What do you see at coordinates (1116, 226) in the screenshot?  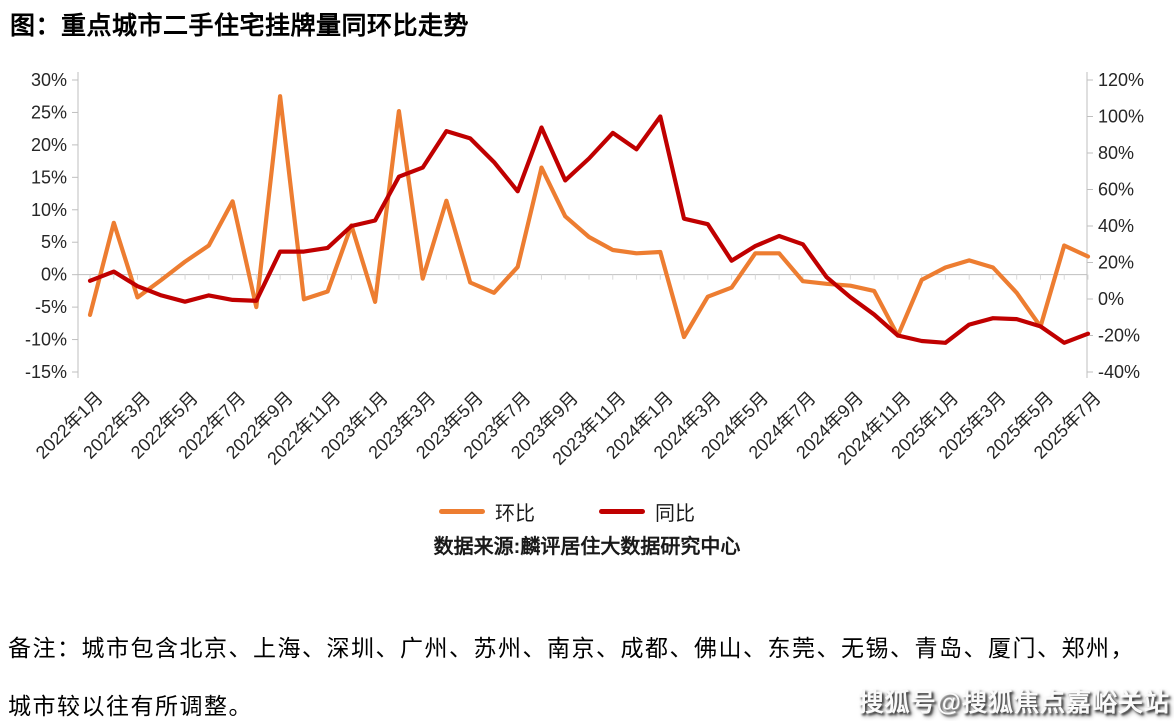 I see `right-axis-tick-label: 40%` at bounding box center [1116, 226].